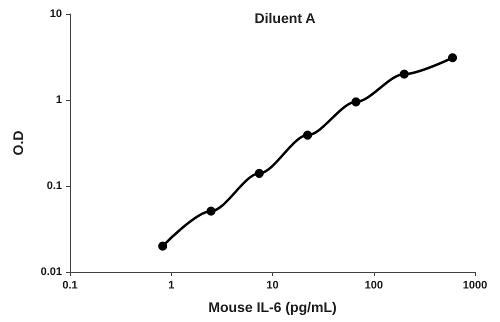 The width and height of the screenshot is (500, 322). Describe the element at coordinates (373, 286) in the screenshot. I see `x-tick-label: 100` at that location.